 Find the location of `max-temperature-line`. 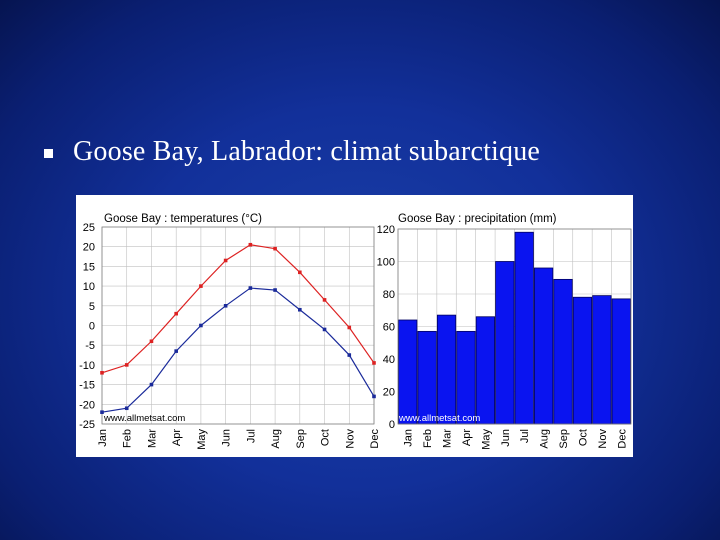

max-temperature-line is located at coordinates (238, 309).